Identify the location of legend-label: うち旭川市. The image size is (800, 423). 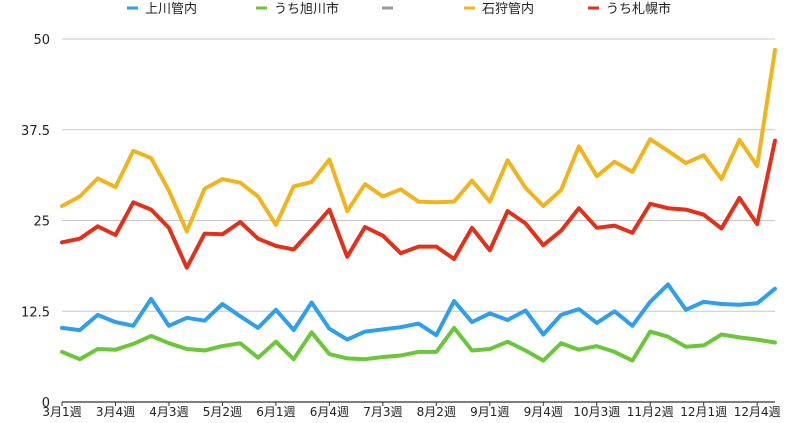
(306, 9).